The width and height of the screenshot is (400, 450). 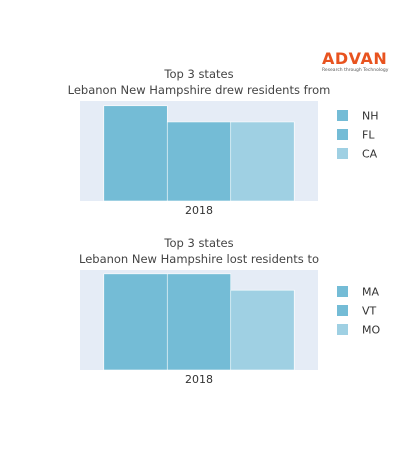 I want to click on chart2-legend-label-ma: MA, so click(x=370, y=292).